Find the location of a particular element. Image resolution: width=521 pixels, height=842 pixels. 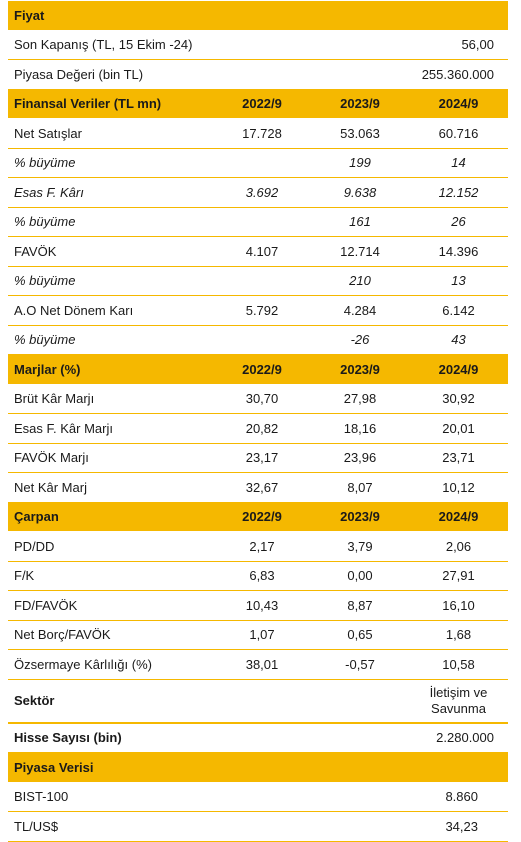

cell-value: 27,98 is located at coordinates (360, 399).